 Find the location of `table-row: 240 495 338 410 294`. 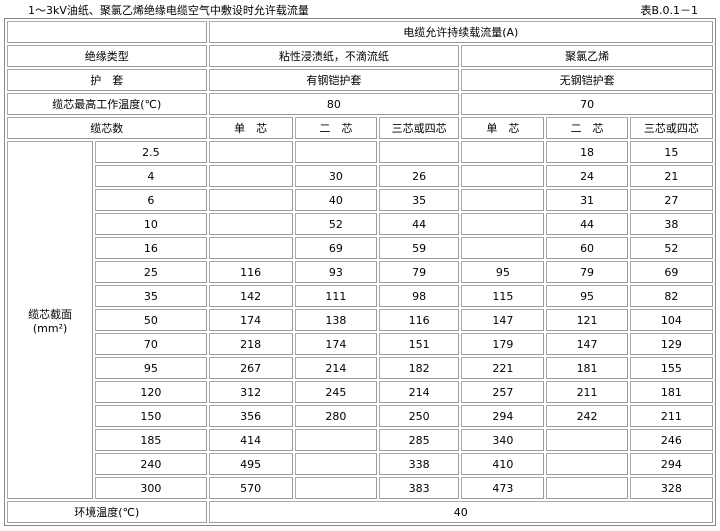

table-row: 240 495 338 410 294 is located at coordinates (360, 464).